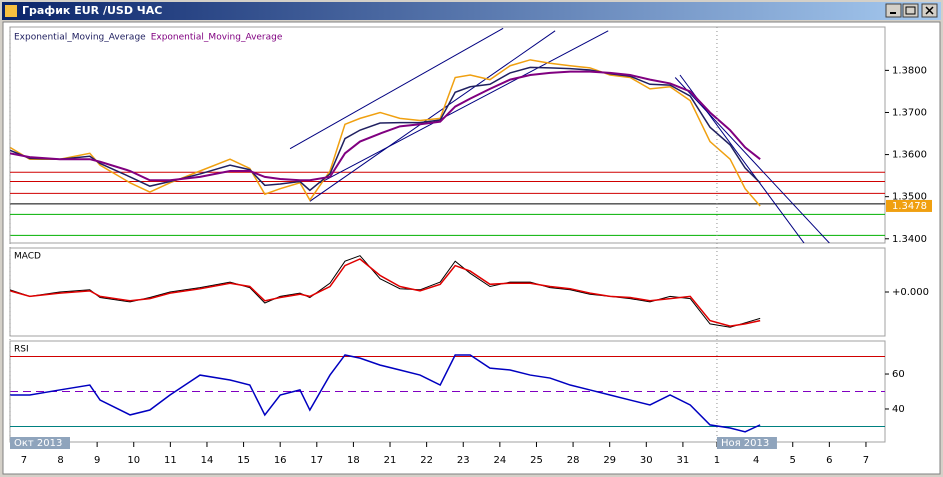 The height and width of the screenshot is (477, 943). Describe the element at coordinates (609, 460) in the screenshot. I see `x-tick-label: 29` at that location.